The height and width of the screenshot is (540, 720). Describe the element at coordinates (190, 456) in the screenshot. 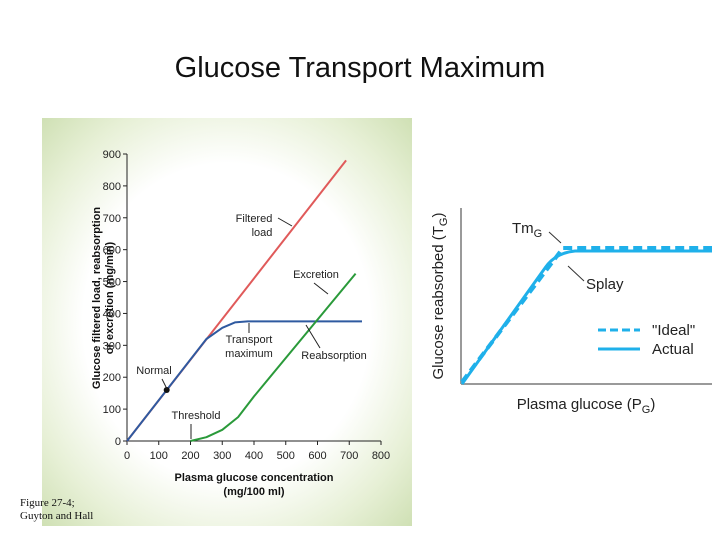

I see `x-tick-label: 200` at that location.